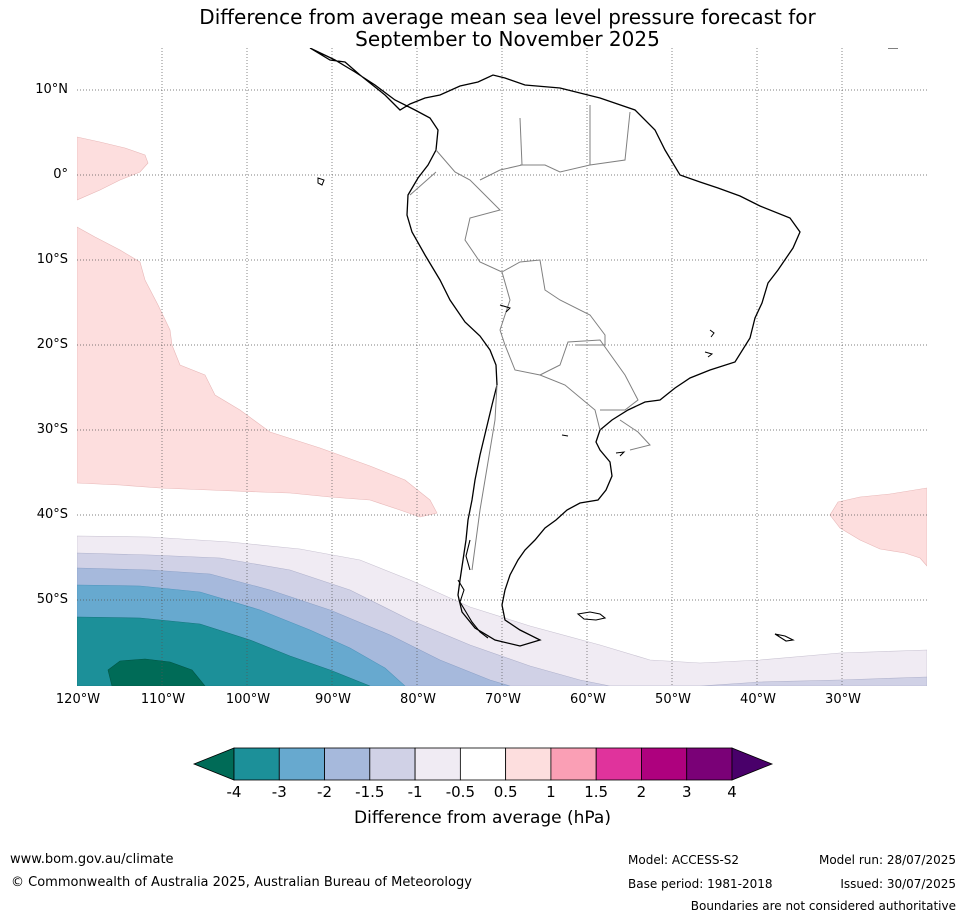 This screenshot has width=965, height=919. Describe the element at coordinates (596, 792) in the screenshot. I see `colorbar-tick-label: 1.5` at that location.